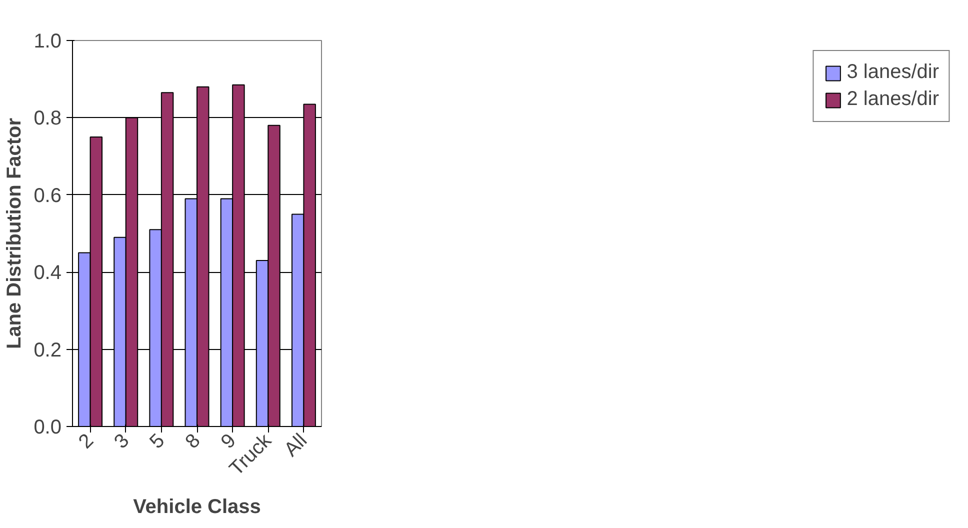  I want to click on y-tick-label: 0.8, so click(48, 119).